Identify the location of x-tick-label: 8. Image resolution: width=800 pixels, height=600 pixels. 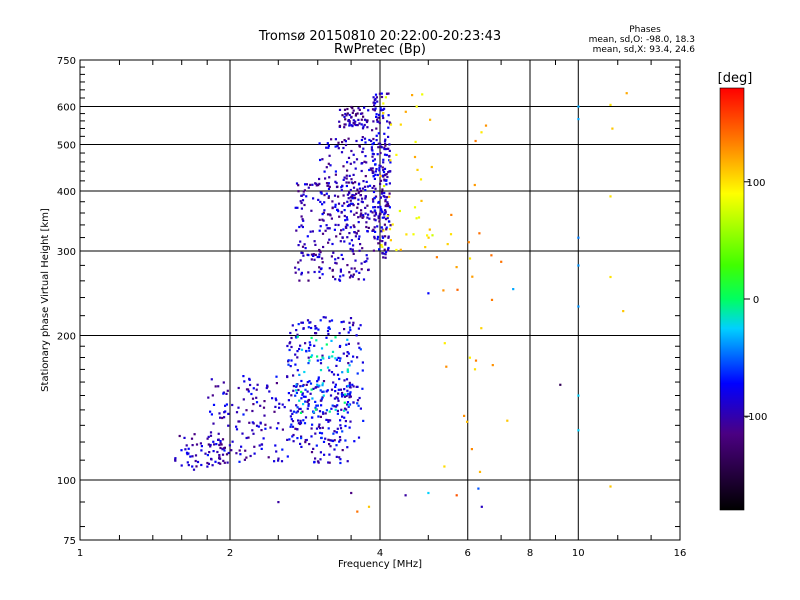
(530, 553).